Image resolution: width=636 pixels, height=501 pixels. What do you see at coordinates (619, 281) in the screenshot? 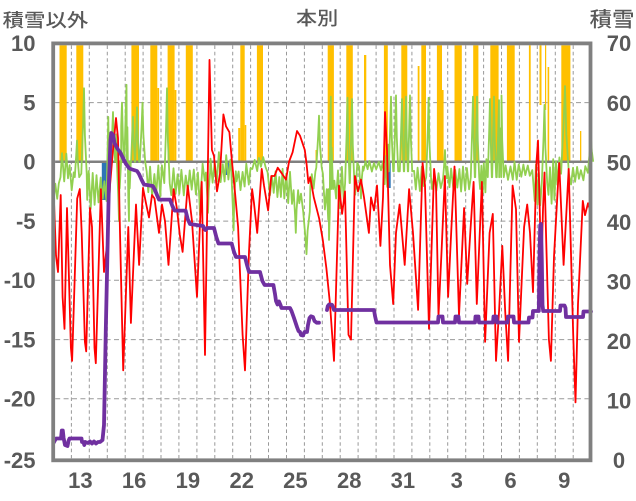
I see `svg-text: 30` at bounding box center [619, 281].